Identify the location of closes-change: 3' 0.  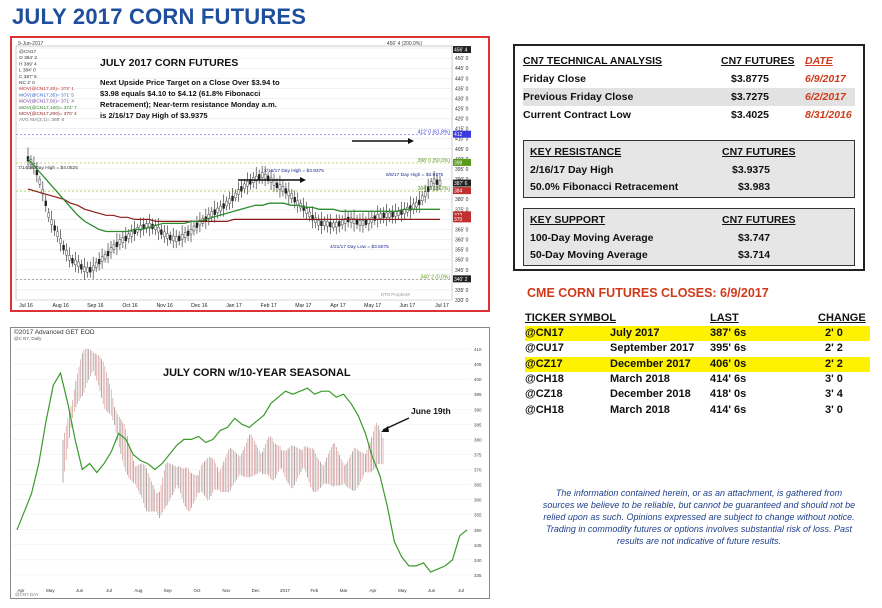
(834, 409).